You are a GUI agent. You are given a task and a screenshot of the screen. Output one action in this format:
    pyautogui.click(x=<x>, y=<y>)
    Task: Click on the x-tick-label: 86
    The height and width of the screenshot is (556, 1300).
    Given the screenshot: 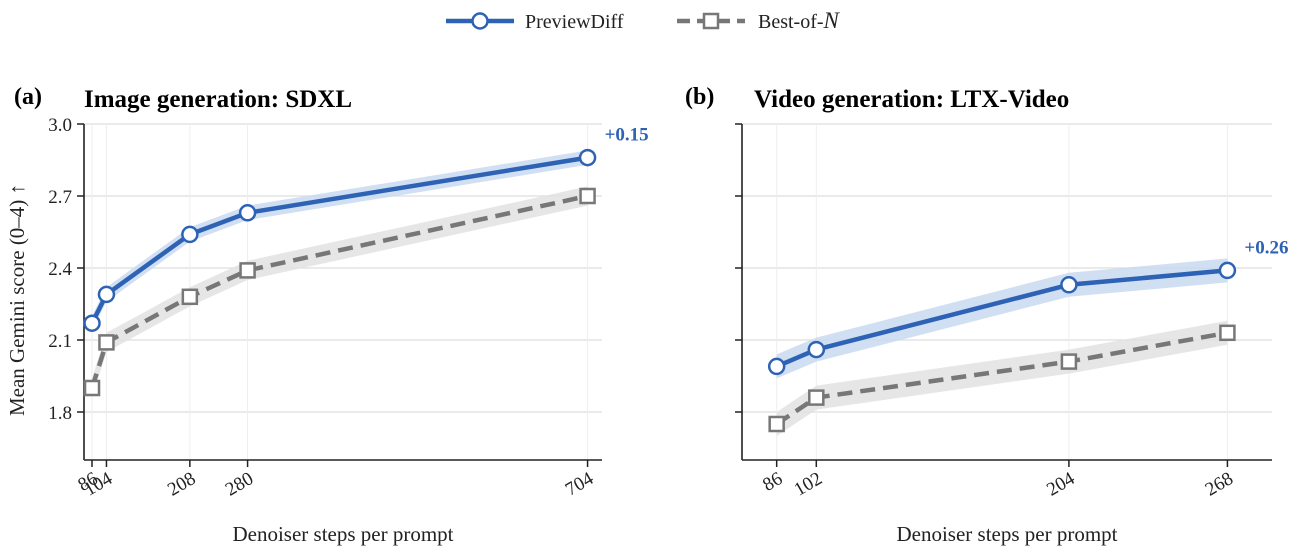 What is the action you would take?
    pyautogui.click(x=772, y=482)
    